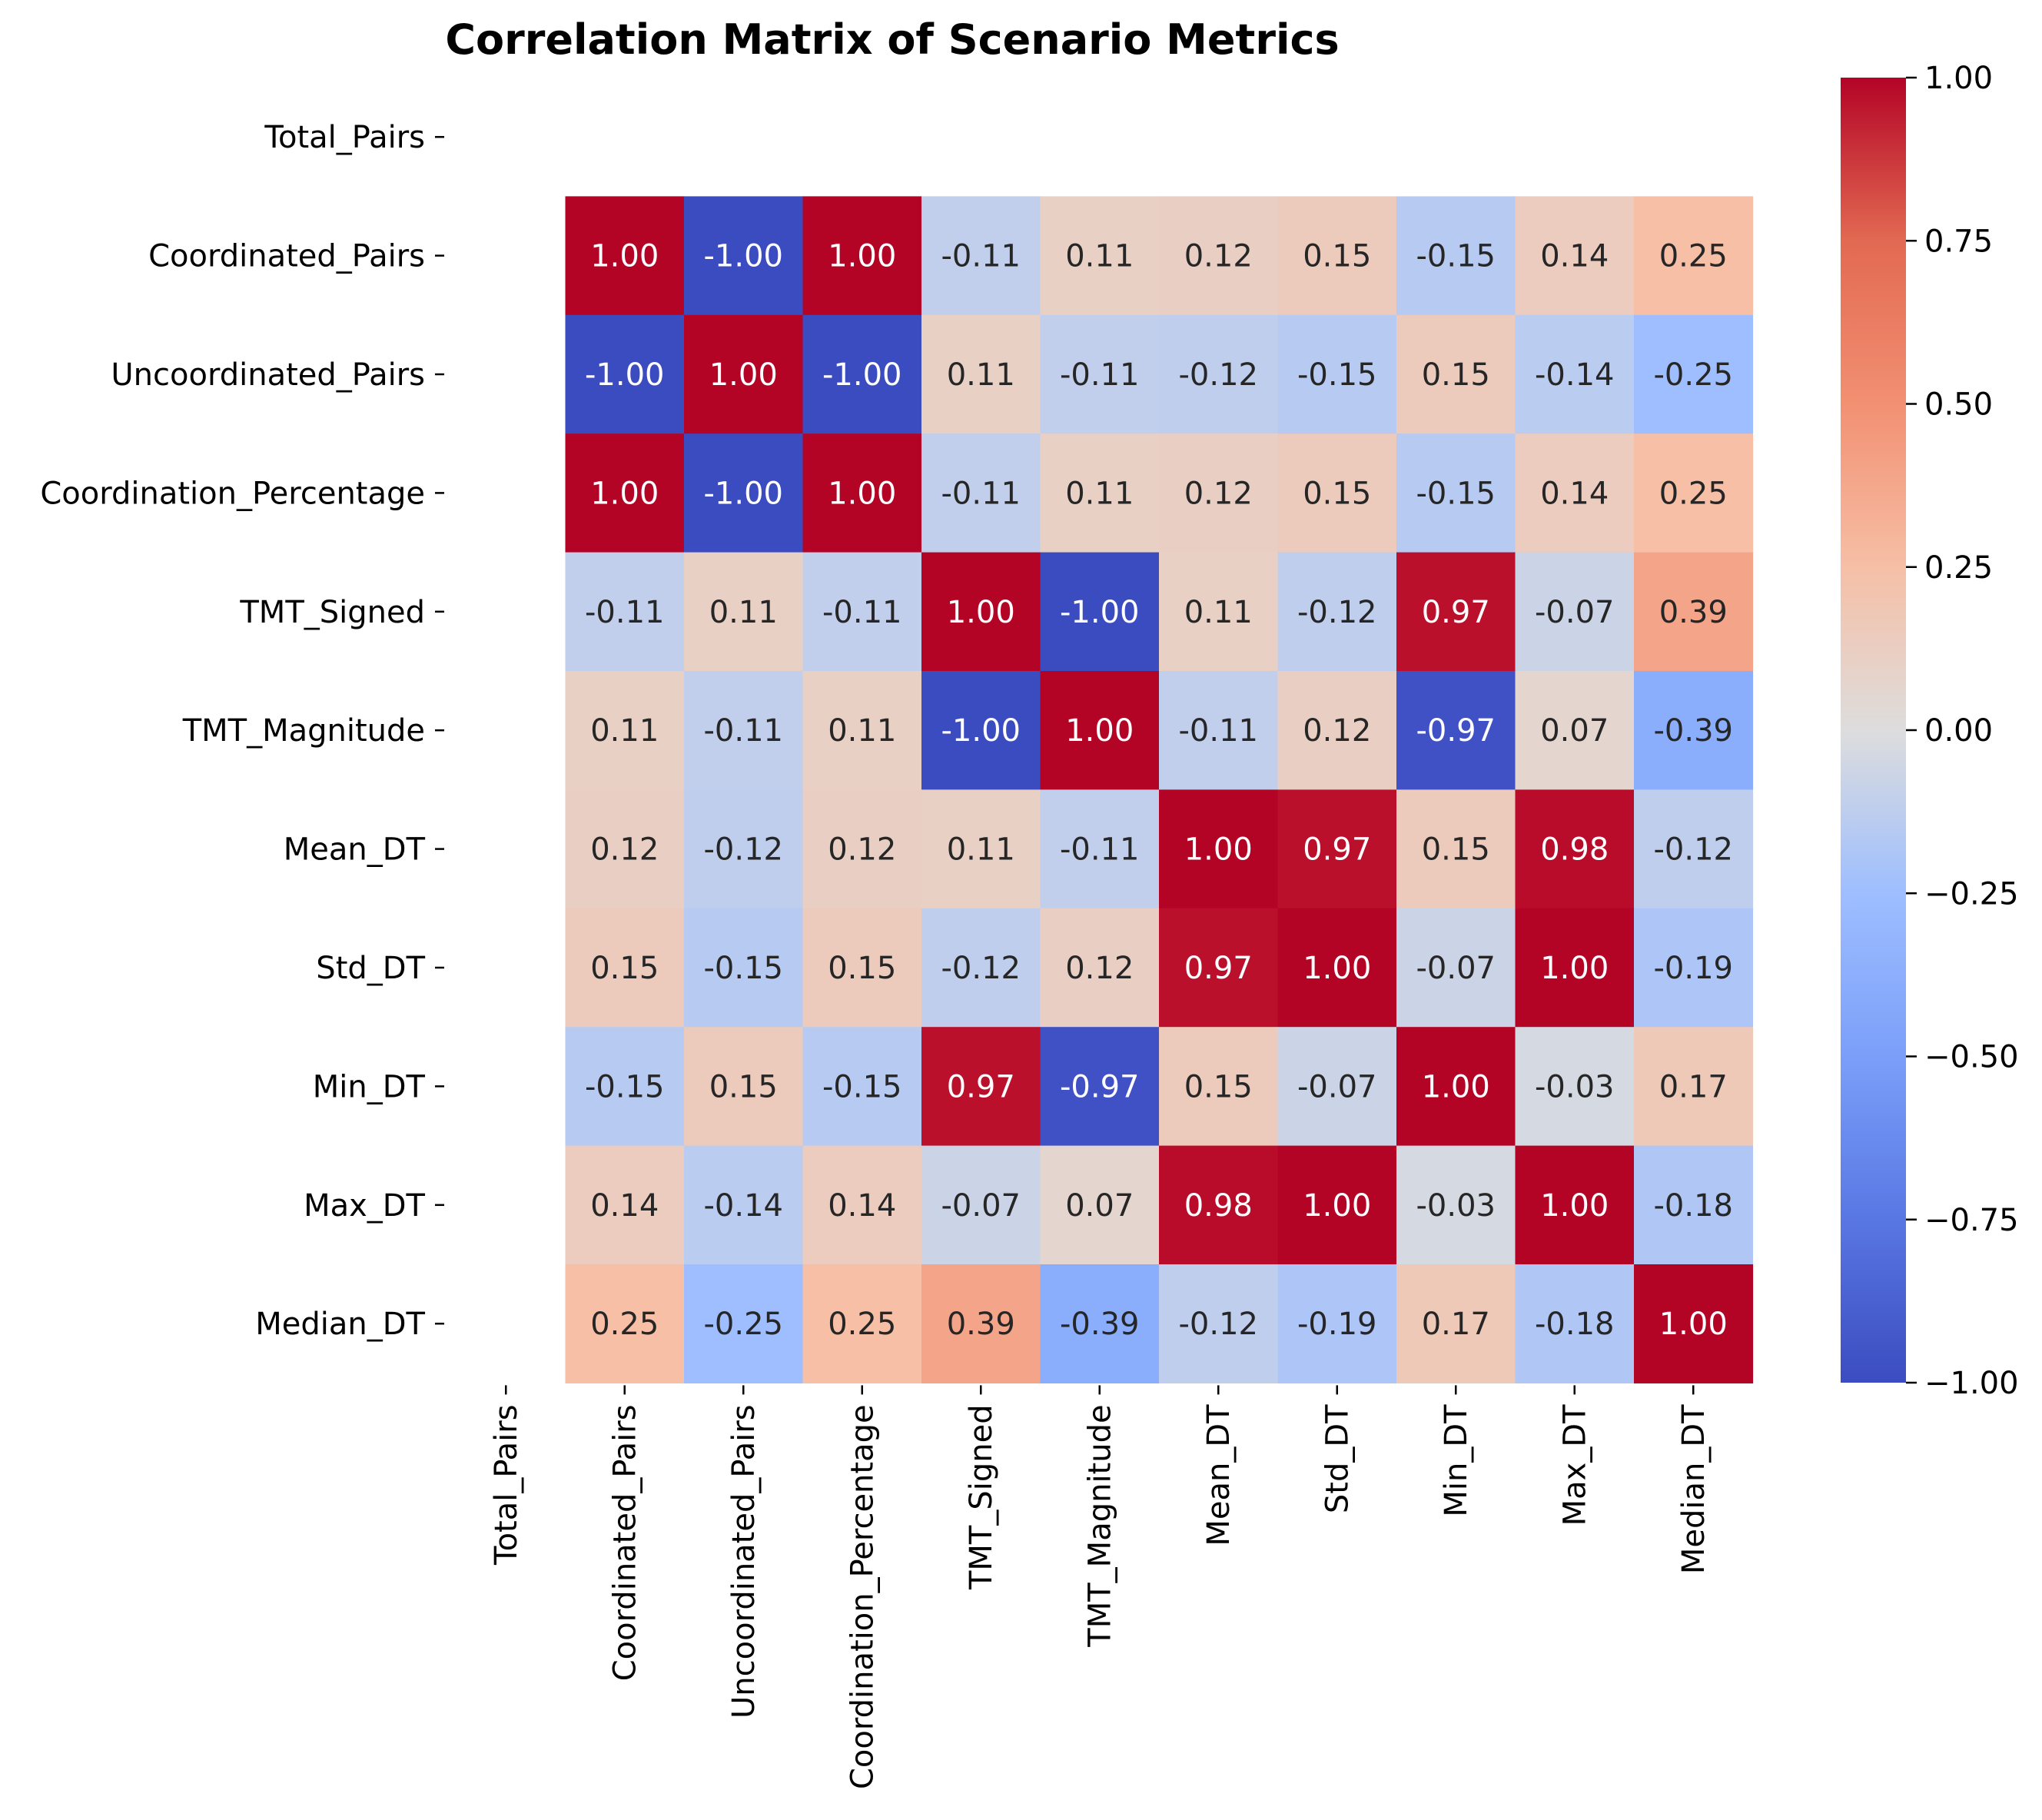 Image resolution: width=2042 pixels, height=1820 pixels. What do you see at coordinates (863, 1596) in the screenshot?
I see `column-tick-label: Coordination_Percentage` at bounding box center [863, 1596].